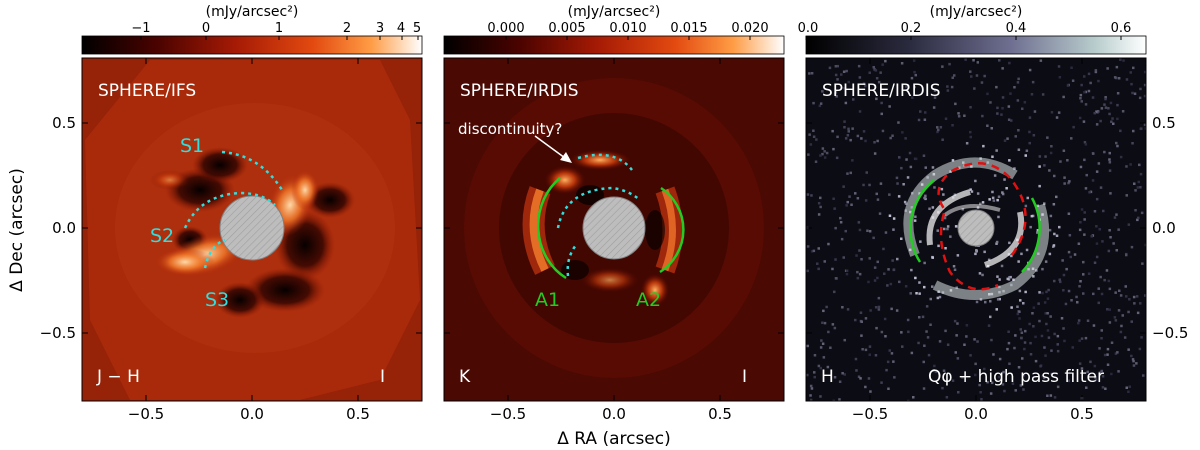  What do you see at coordinates (358, 414) in the screenshot?
I see `x-tick-label: 0.5` at bounding box center [358, 414].